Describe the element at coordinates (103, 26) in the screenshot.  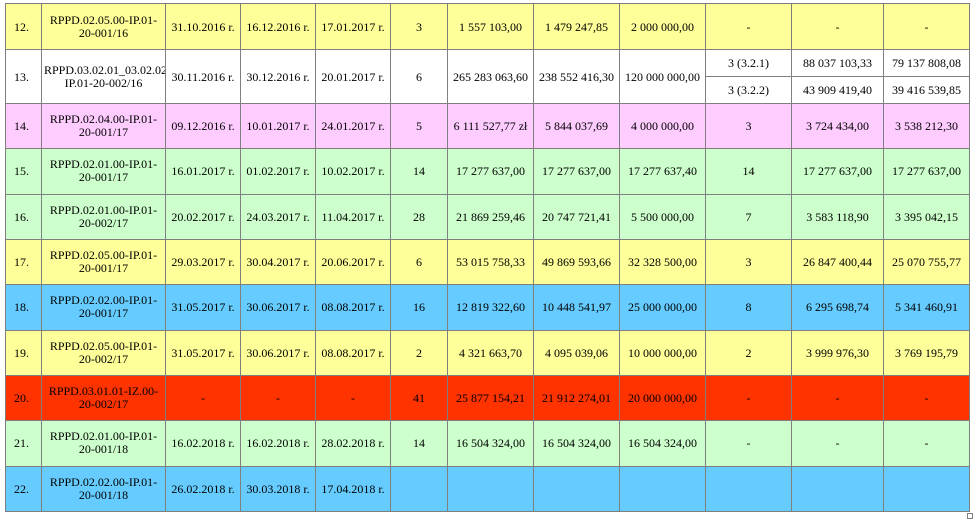
I see `competition-code: RPPD.02.05.00-IP.01-20-001/16` at that location.